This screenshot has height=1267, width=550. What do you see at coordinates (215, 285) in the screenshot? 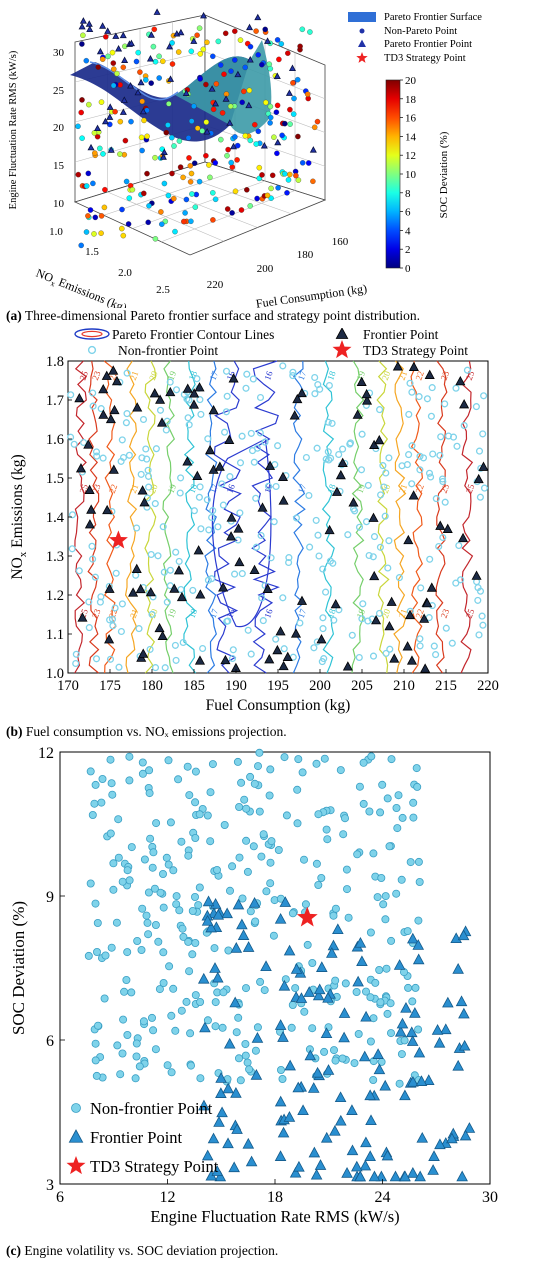
I see `x-tick-label: 220` at bounding box center [215, 285].